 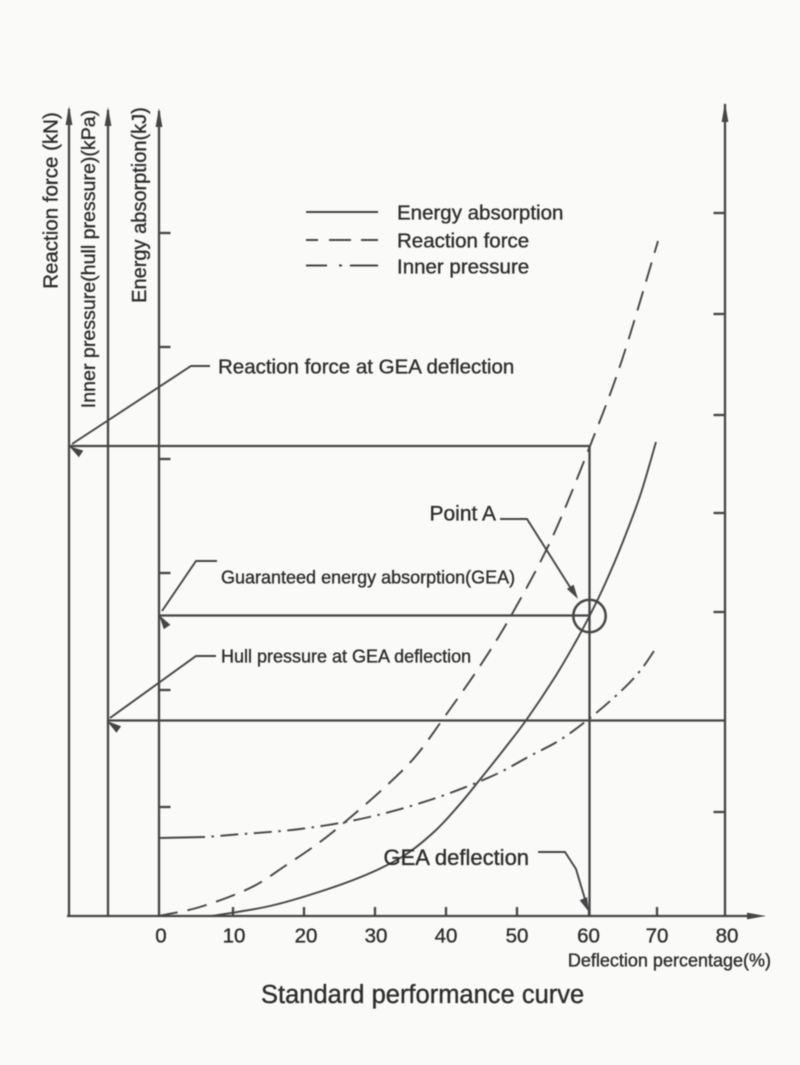 I want to click on svg-text: Reaction force (kN), so click(x=51, y=200).